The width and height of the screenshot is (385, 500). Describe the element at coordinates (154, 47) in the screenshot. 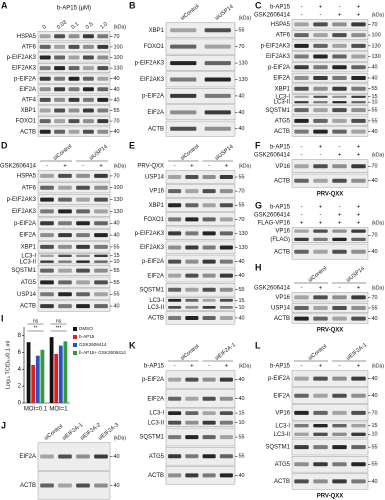

I see `protein-label: FOXO1` at that location.